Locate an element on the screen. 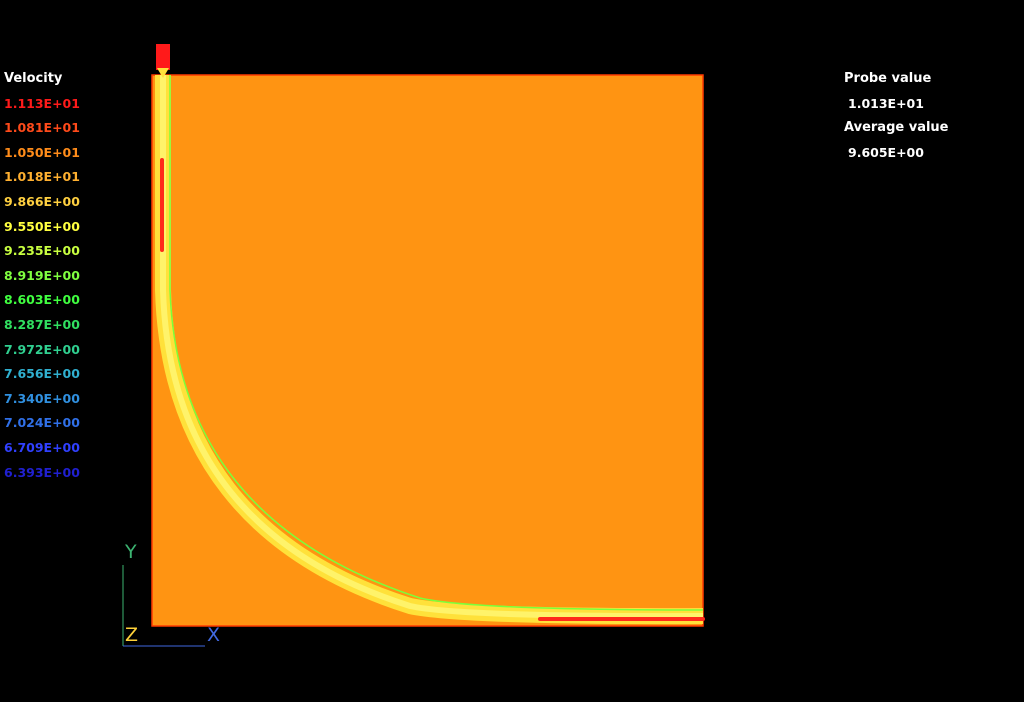 Image resolution: width=1024 pixels, height=702 pixels. legend-entry: 1.081E+01 is located at coordinates (42, 128).